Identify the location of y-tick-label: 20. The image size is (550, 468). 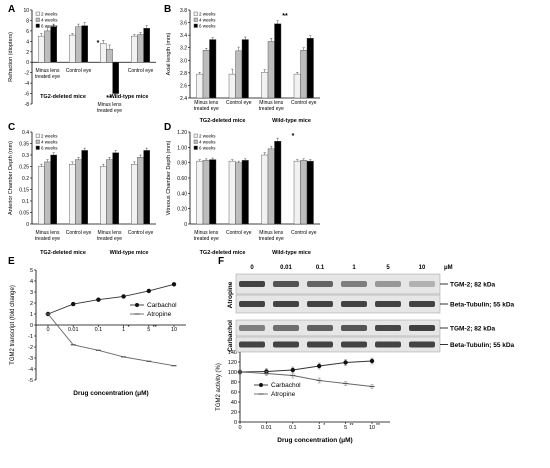
(234, 413).